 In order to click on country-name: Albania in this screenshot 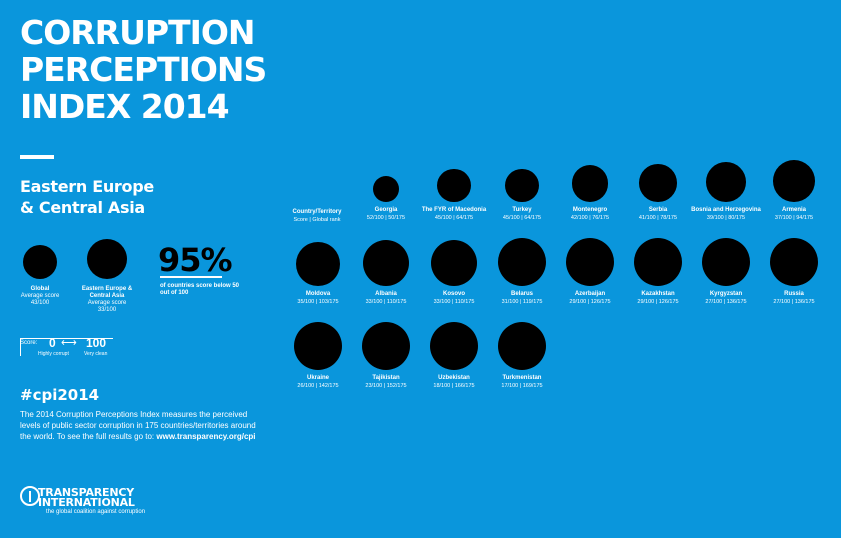, I will do `click(386, 294)`.